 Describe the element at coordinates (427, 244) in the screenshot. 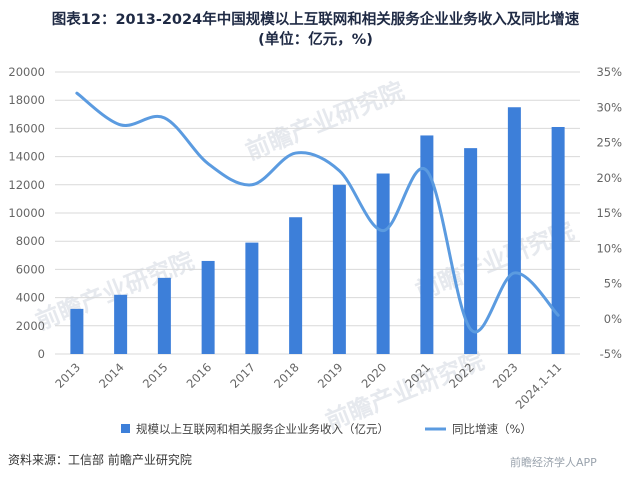

I see `bar-2021` at that location.